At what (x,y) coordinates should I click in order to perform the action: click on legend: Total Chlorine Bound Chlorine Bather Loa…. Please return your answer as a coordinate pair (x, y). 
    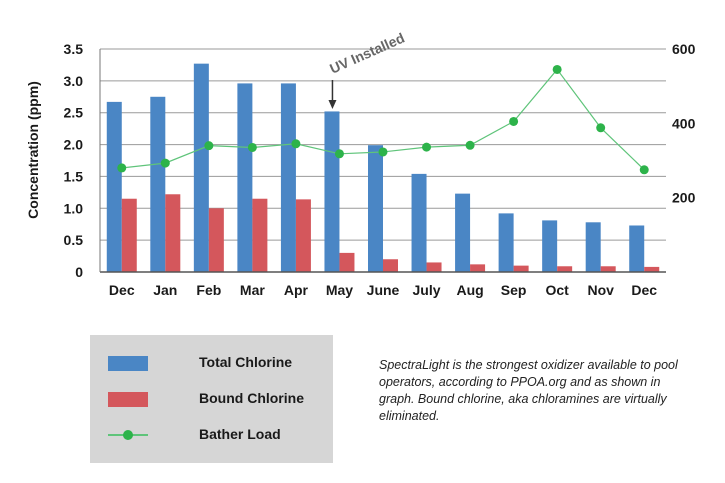
    Looking at the image, I should click on (211, 399).